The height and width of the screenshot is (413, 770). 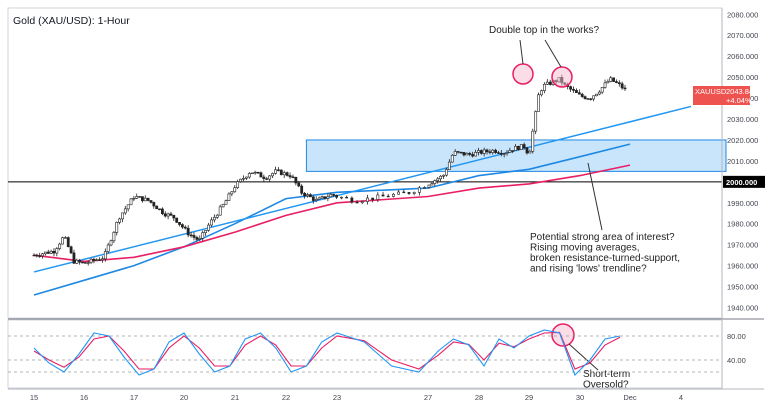 What do you see at coordinates (739, 100) in the screenshot?
I see `change-label: +4.04%` at bounding box center [739, 100].